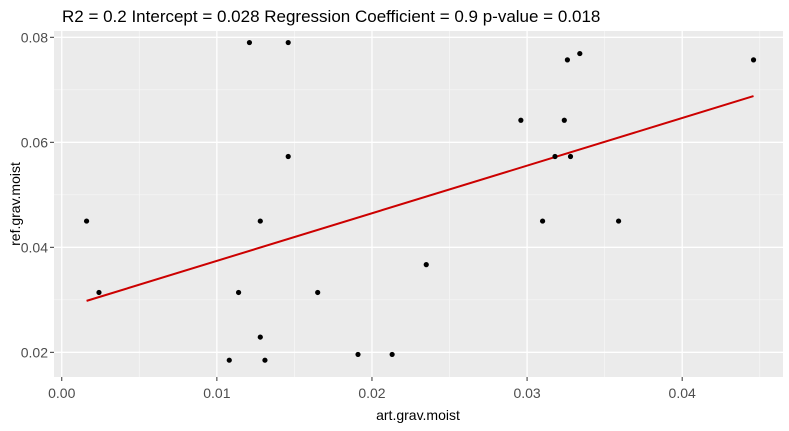 The height and width of the screenshot is (431, 789). Describe the element at coordinates (34, 142) in the screenshot. I see `y-tick-label: 0.06` at that location.